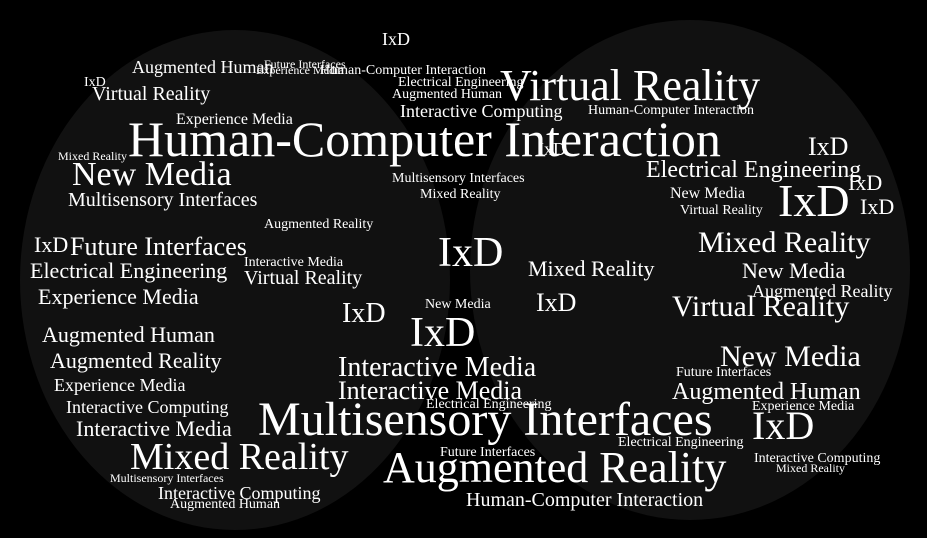 The width and height of the screenshot is (927, 538). Describe the element at coordinates (92, 156) in the screenshot. I see `word-mixed-reality-left-small: Mixed Reality` at that location.